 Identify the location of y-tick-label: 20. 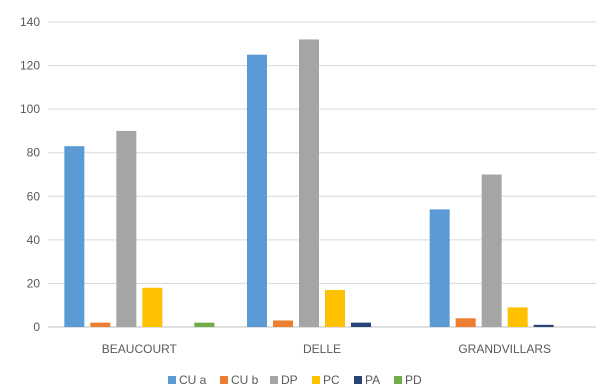
(34, 283).